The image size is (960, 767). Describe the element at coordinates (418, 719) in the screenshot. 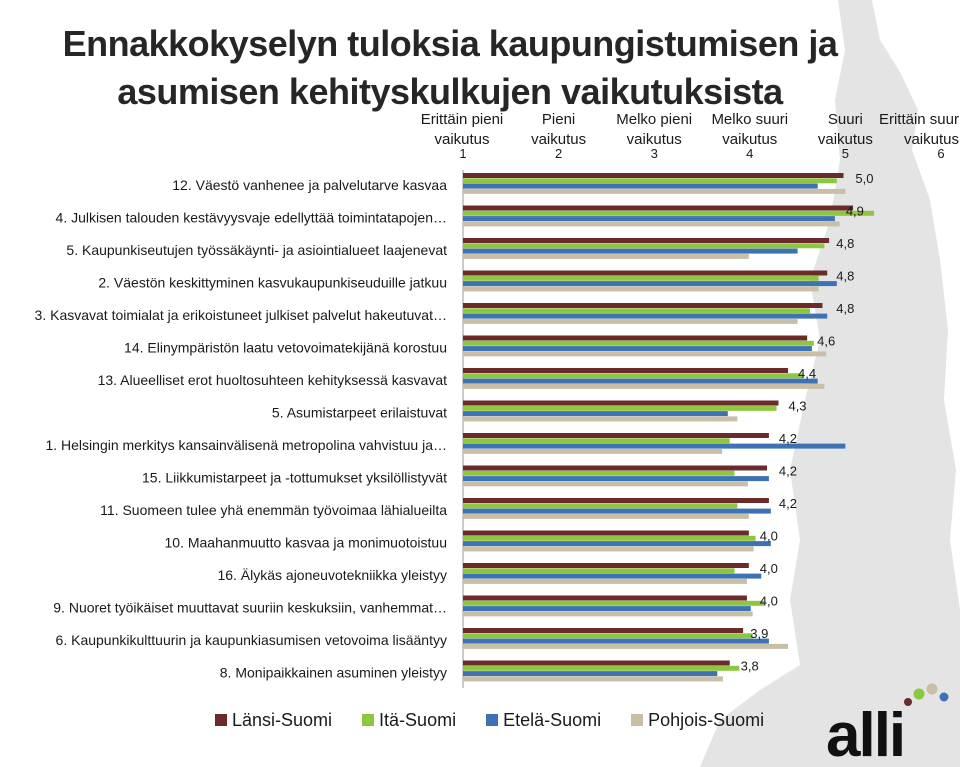

I see `legend-label-ita: Itä-Suomi` at that location.